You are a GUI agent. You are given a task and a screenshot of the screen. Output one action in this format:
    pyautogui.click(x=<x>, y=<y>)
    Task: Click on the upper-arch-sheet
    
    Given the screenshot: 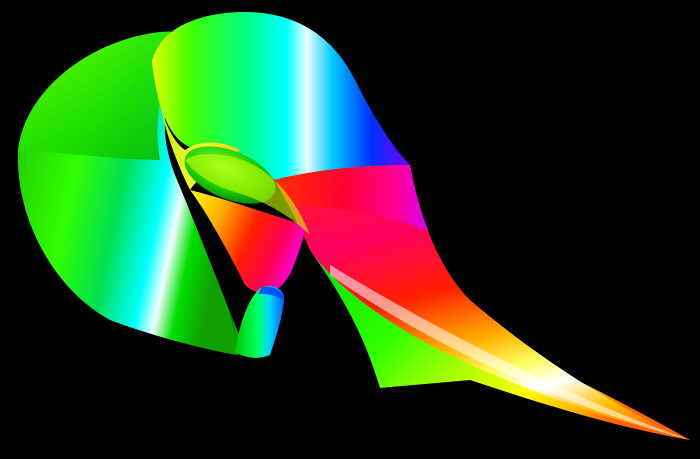 What is the action you would take?
    pyautogui.click(x=281, y=96)
    